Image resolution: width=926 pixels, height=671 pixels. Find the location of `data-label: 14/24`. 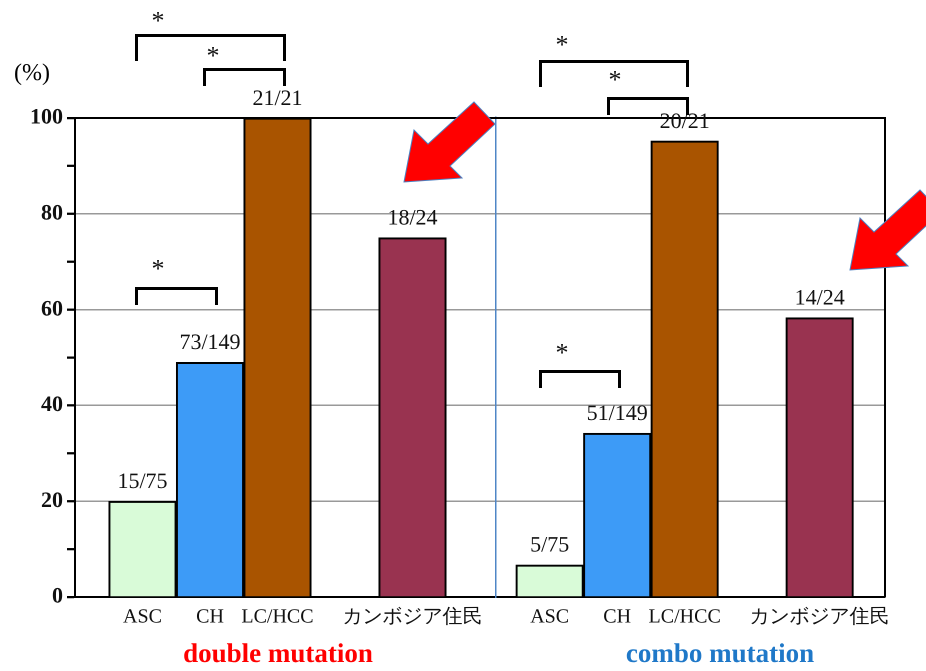

data-label: 14/24 is located at coordinates (819, 297).